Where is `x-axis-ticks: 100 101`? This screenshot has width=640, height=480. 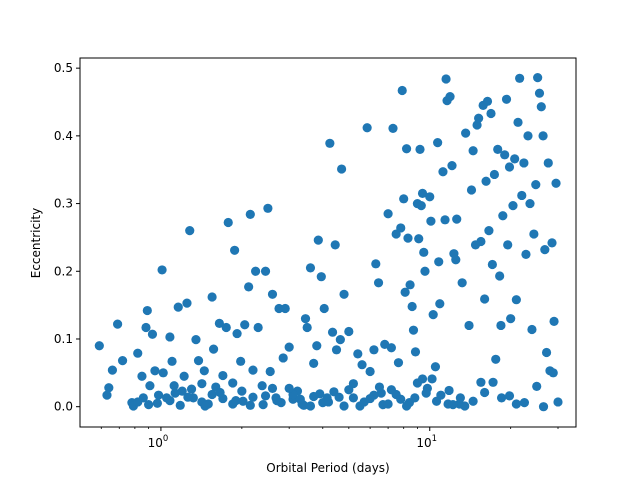
x-axis-ticks: 100 101 is located at coordinates (329, 438).